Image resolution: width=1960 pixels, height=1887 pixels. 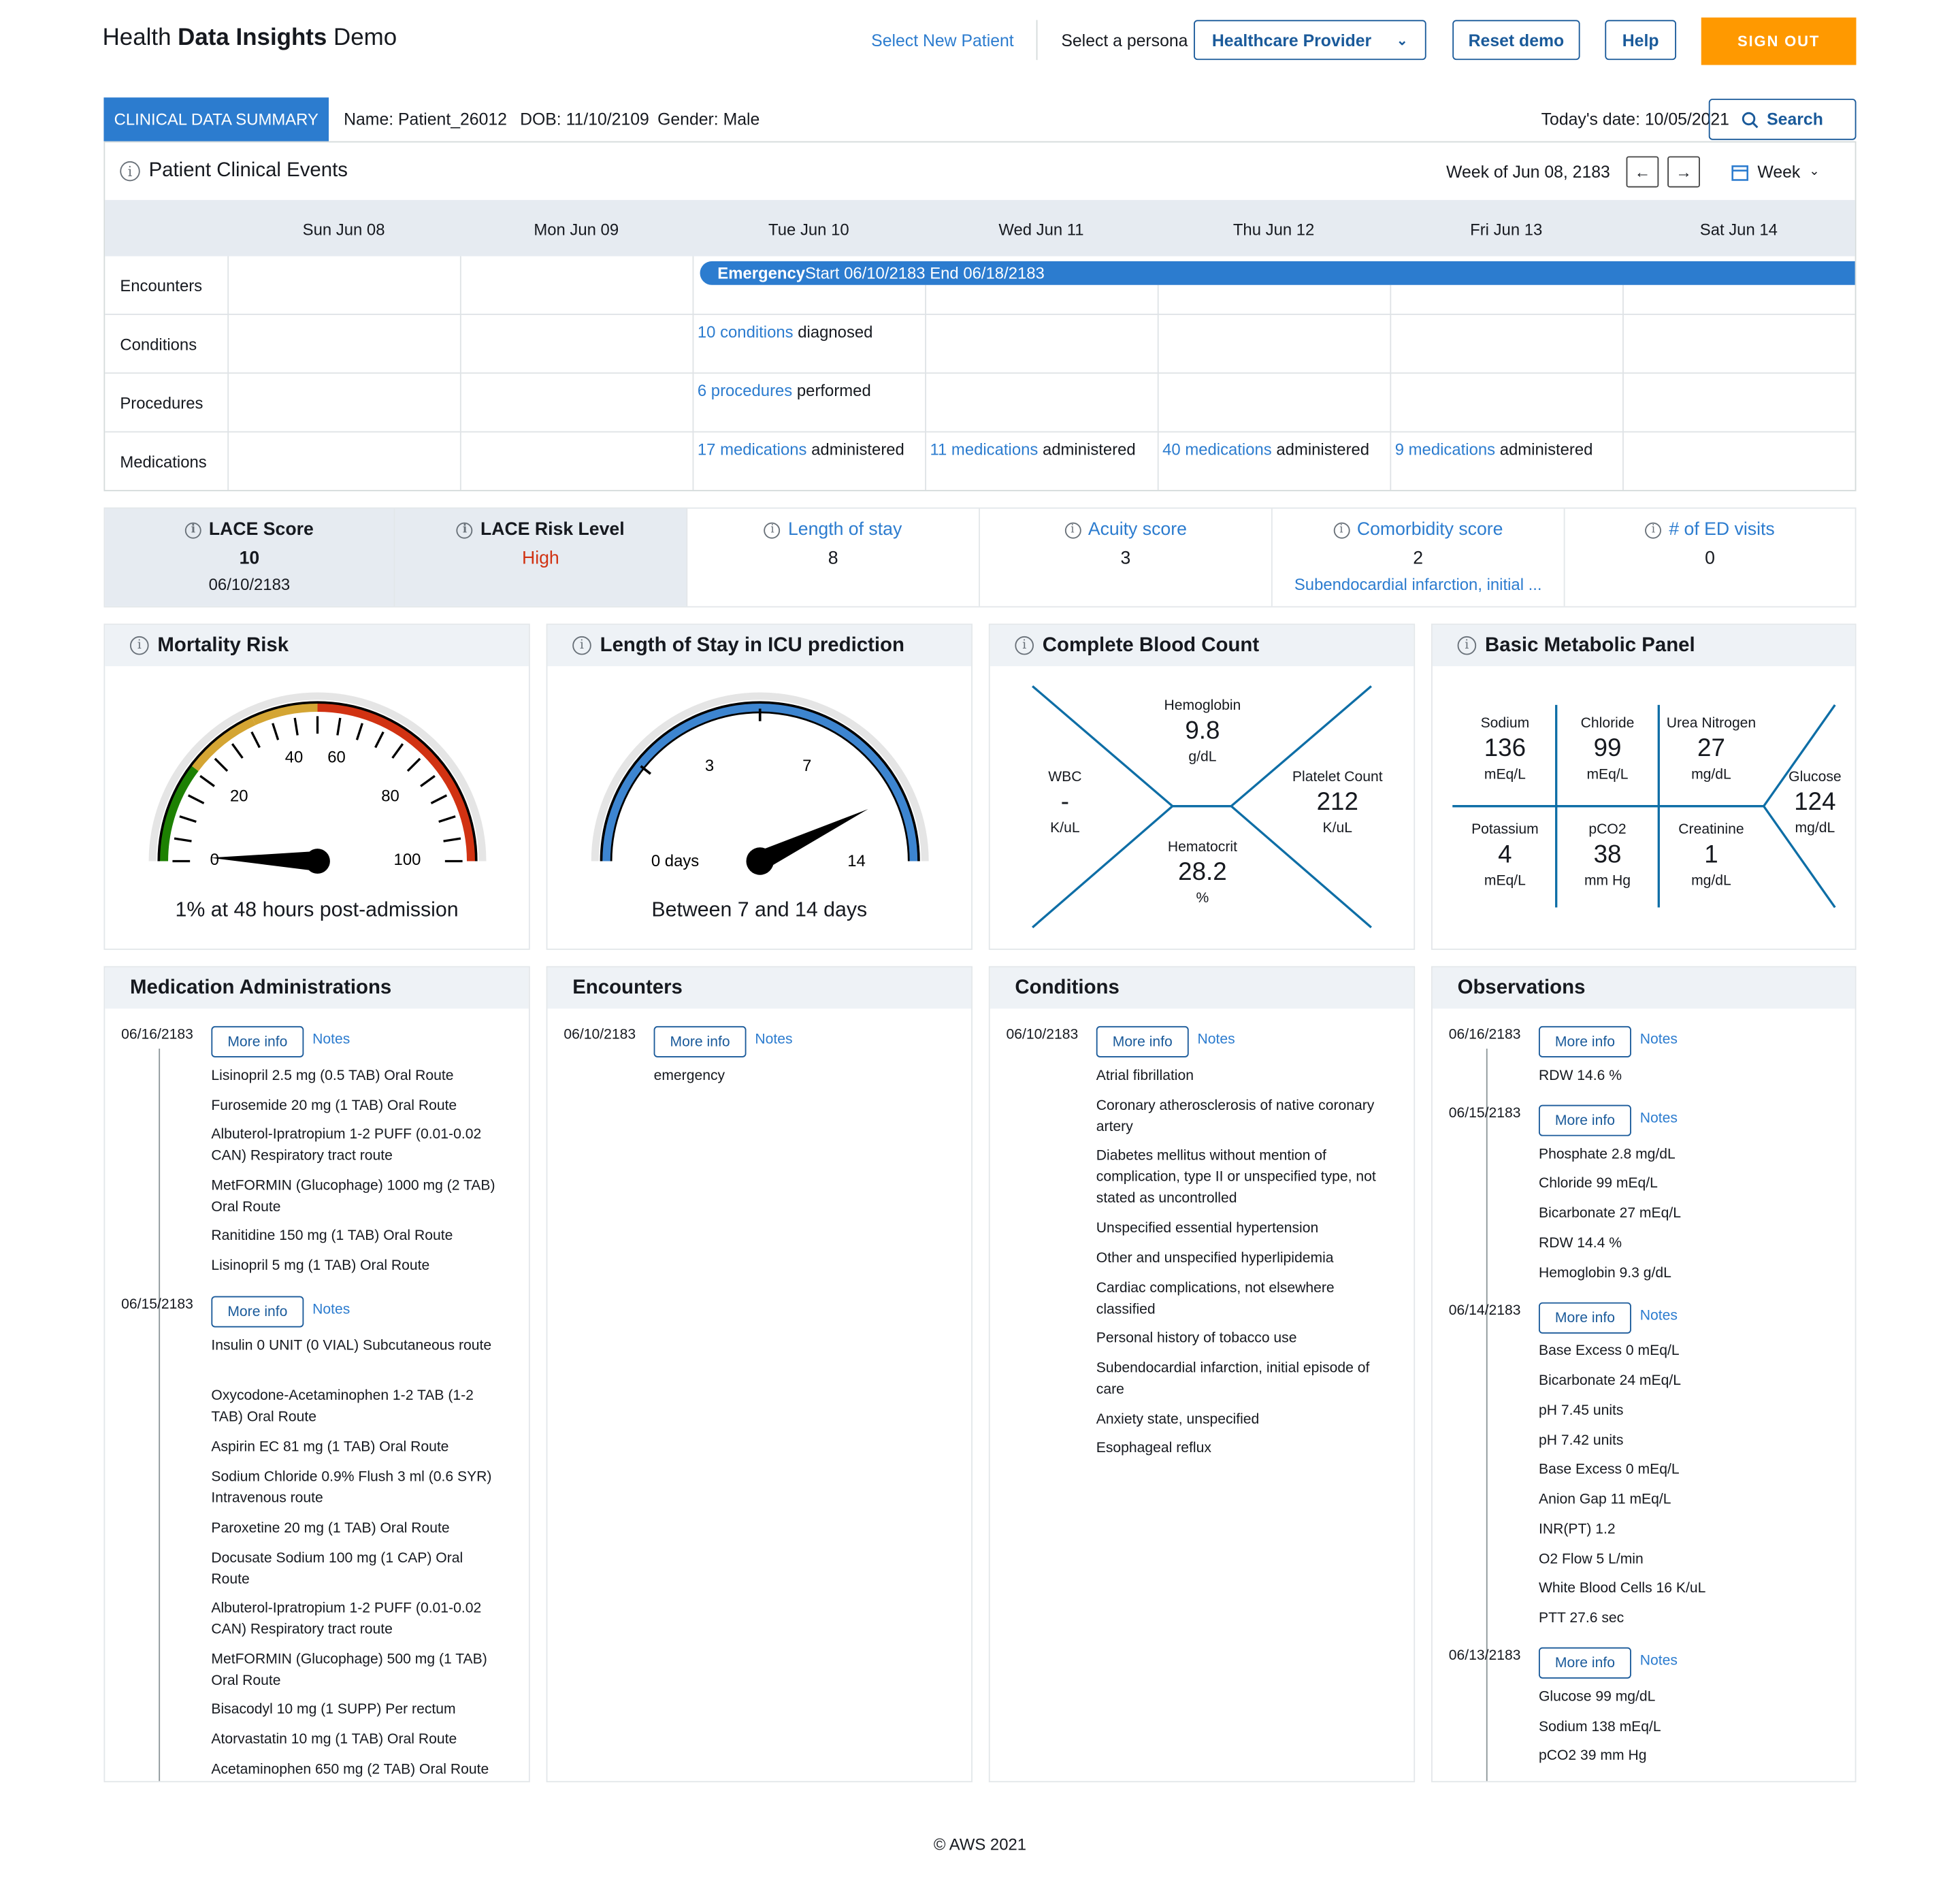 I want to click on acuity-score-card: i Acuity score 3, so click(x=1127, y=557).